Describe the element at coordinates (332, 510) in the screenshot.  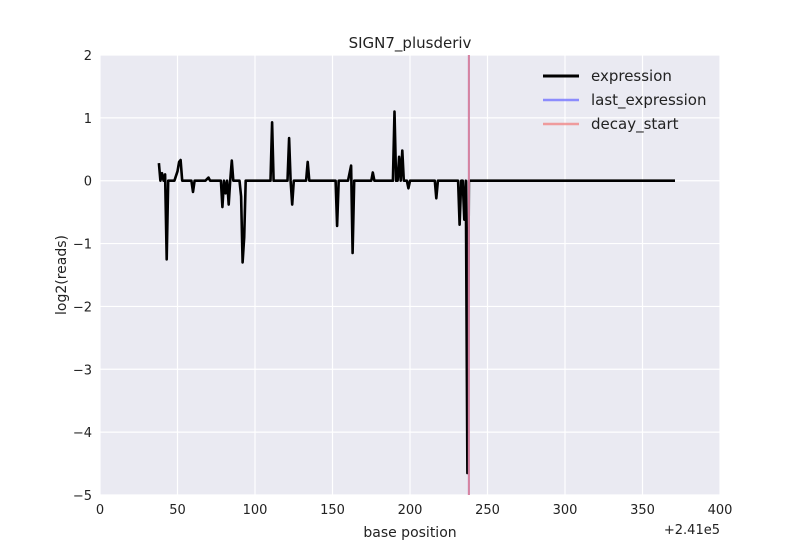
I see `x-tick-label: 150` at that location.